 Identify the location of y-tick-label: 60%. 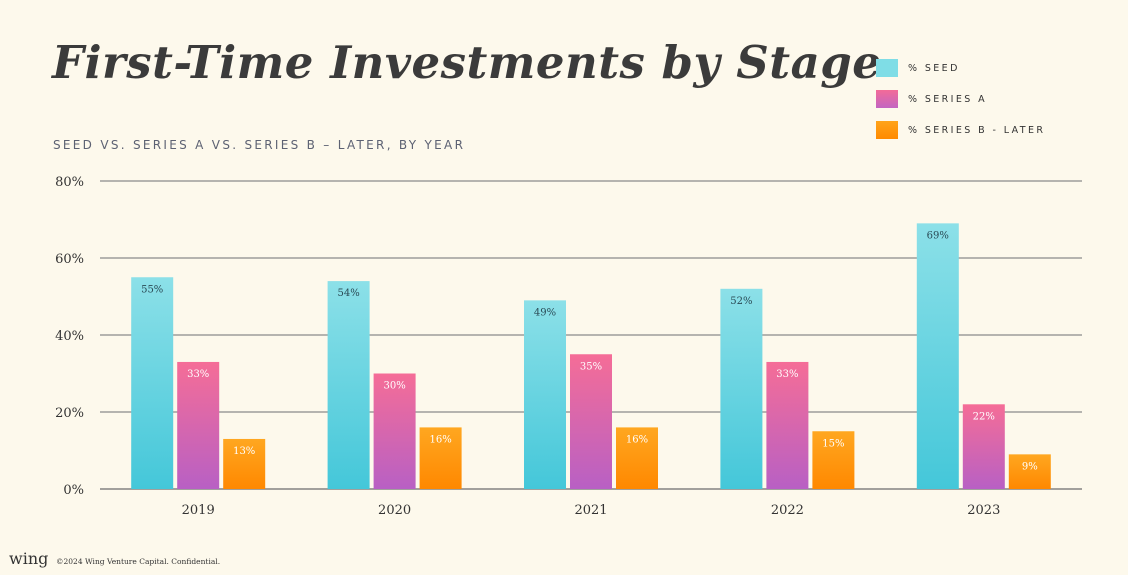
(69, 259).